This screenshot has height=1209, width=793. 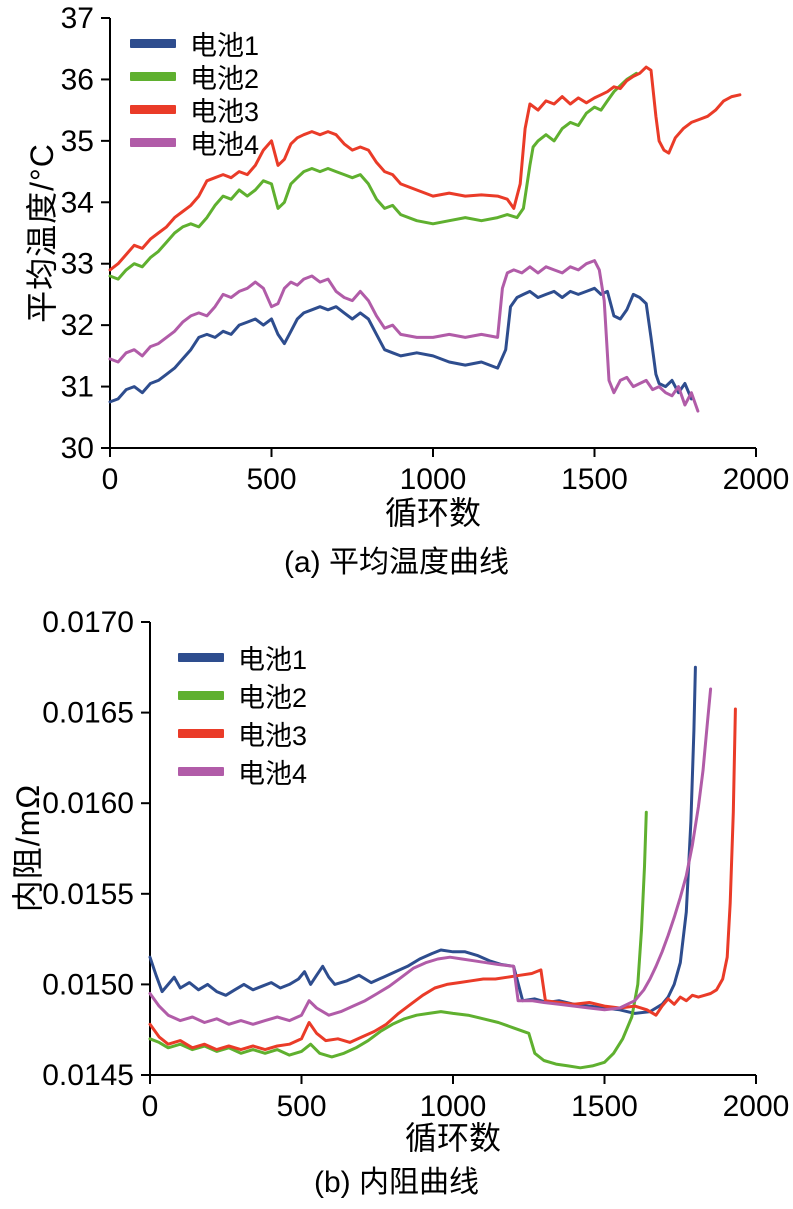 I want to click on resistance-legend: 电池1 电池2 电池3 电池4, so click(x=242, y=714).